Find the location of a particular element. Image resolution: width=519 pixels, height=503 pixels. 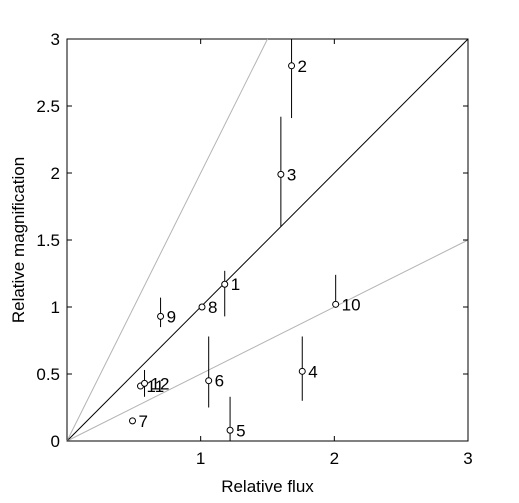

y-tick-label-2: 2 is located at coordinates (55, 173).